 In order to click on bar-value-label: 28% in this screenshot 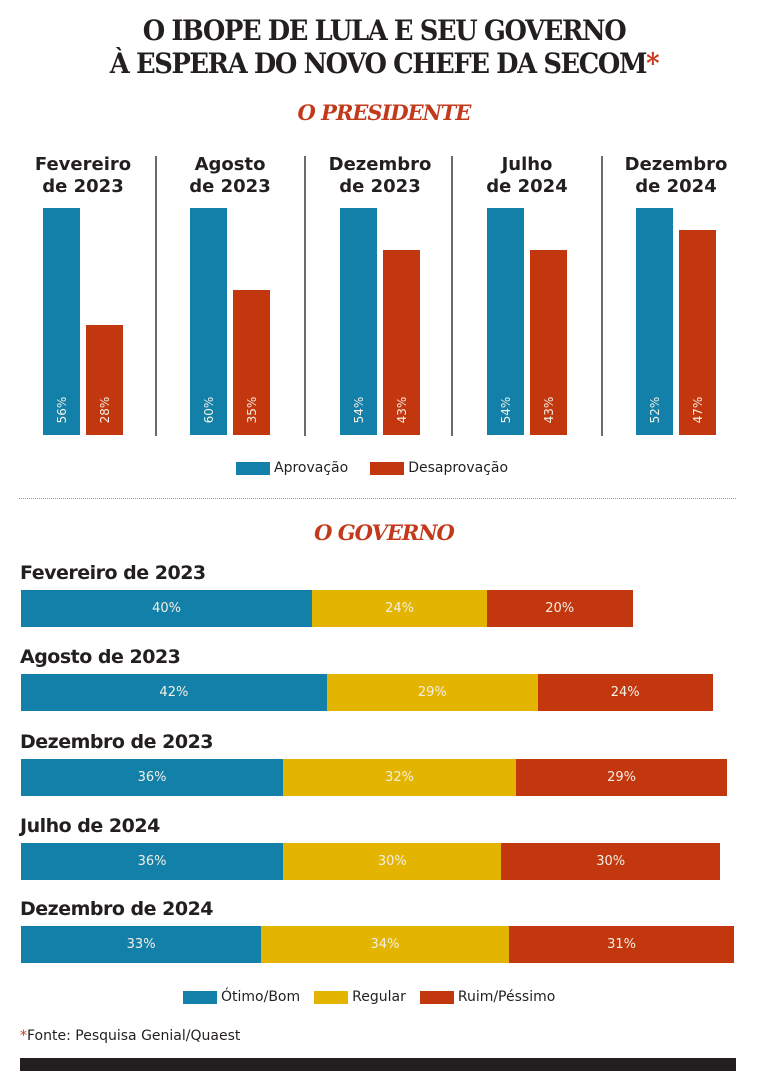, I will do `click(104, 410)`.